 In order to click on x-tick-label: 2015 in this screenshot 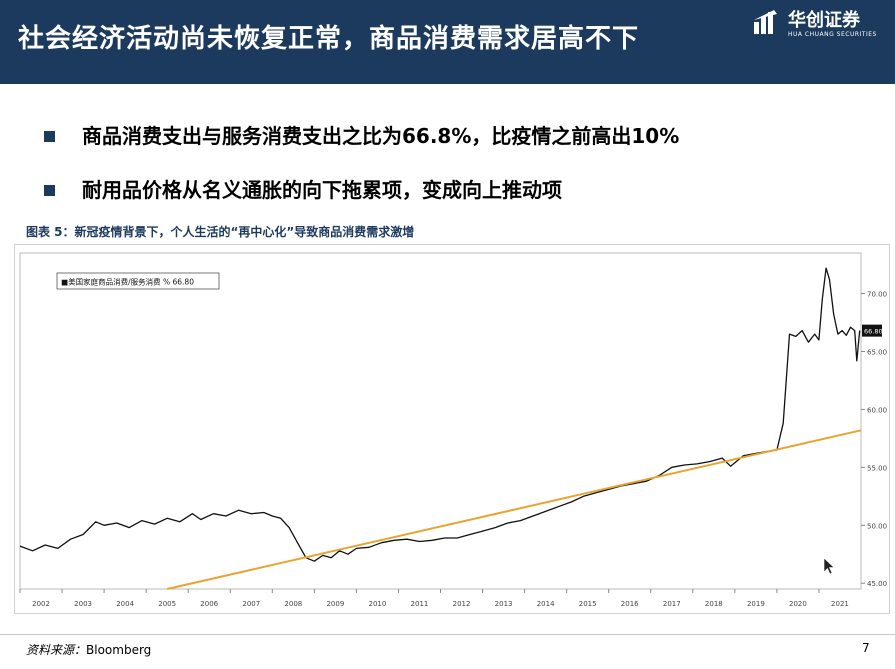, I will do `click(588, 604)`.